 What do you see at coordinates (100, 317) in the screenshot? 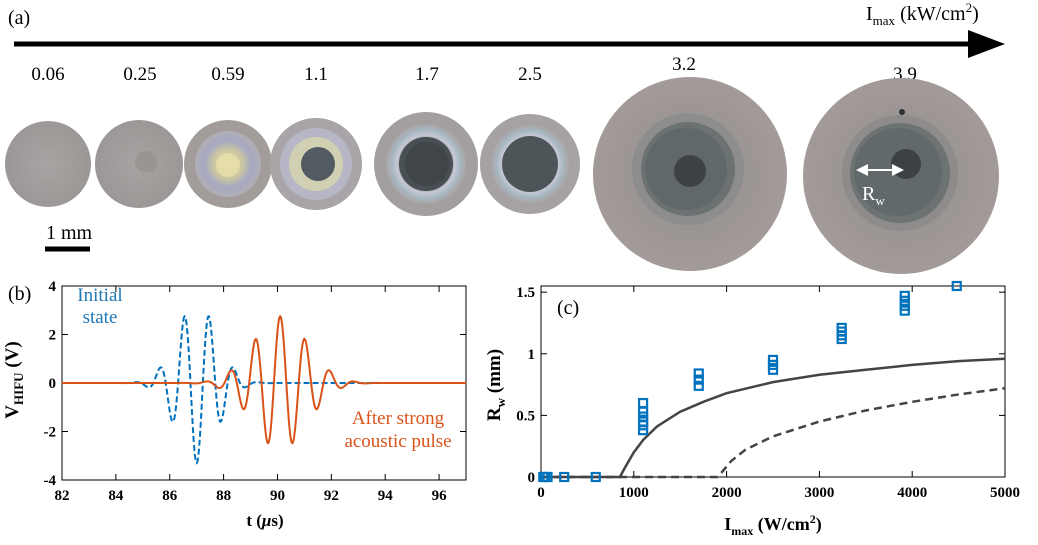
I see `annotation-initial-line2: state` at bounding box center [100, 317].